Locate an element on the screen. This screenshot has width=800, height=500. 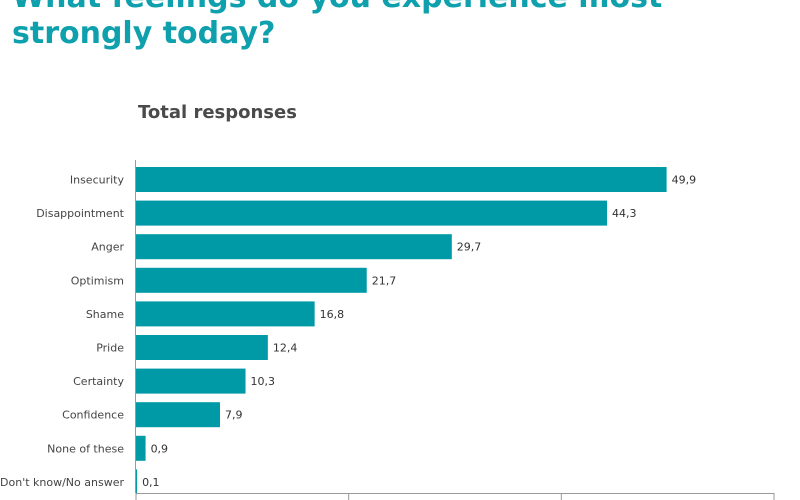
value-label: 0,1 is located at coordinates (151, 482).